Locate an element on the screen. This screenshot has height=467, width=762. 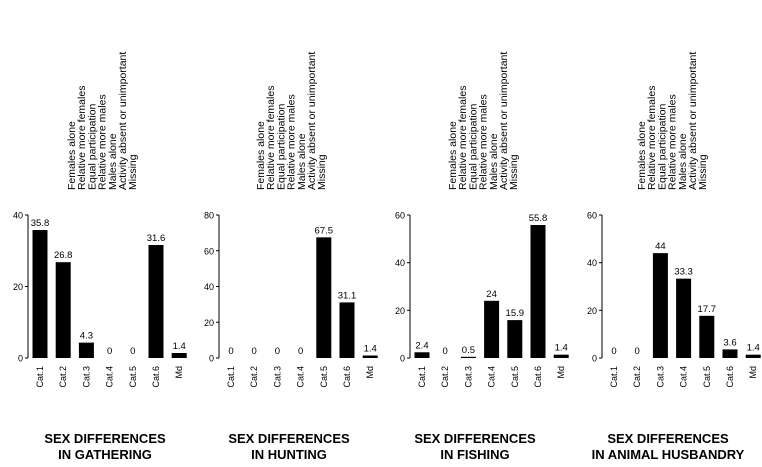
chart-title-hunting: SEX DIFFERENCES IN HUNTING is located at coordinates (289, 447).